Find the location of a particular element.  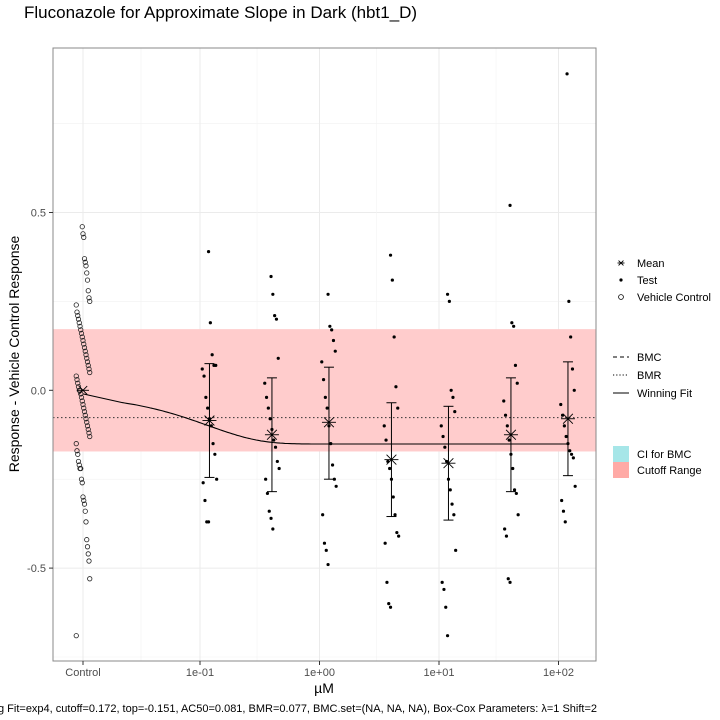

legend-label: BMR is located at coordinates (649, 376).